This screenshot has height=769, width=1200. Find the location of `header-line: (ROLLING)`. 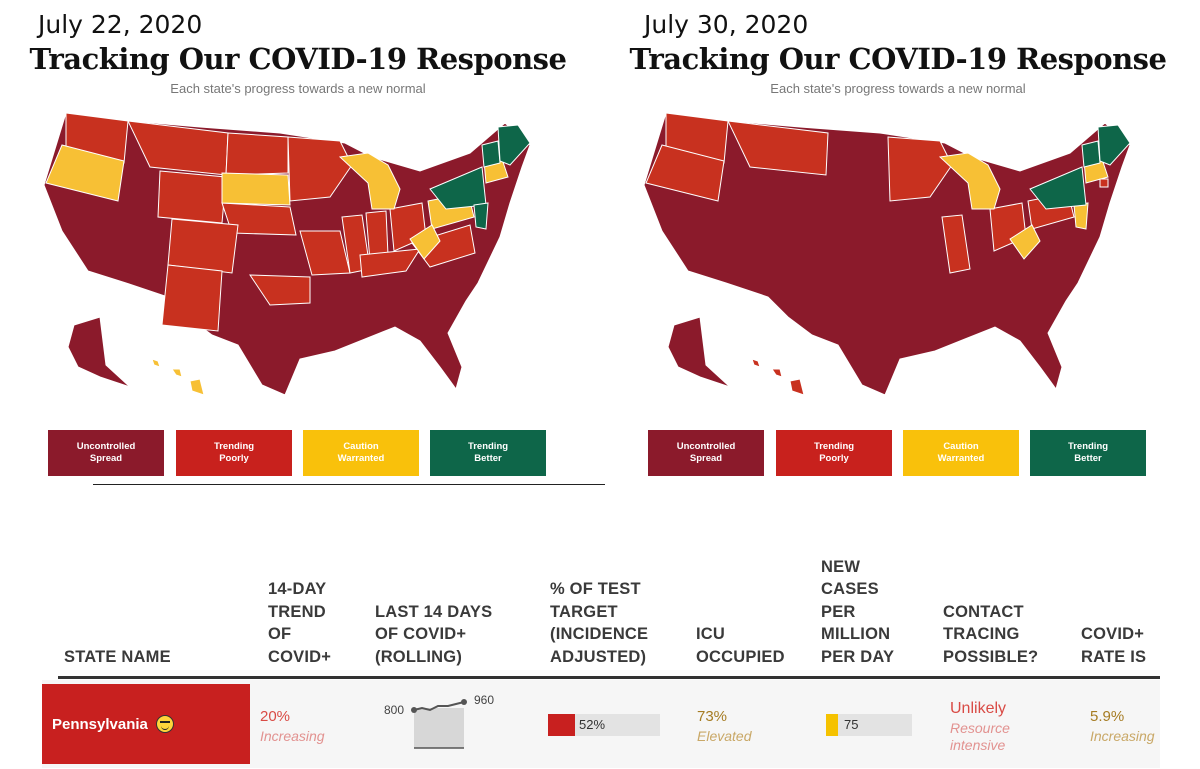

header-line: (ROLLING) is located at coordinates (419, 656).